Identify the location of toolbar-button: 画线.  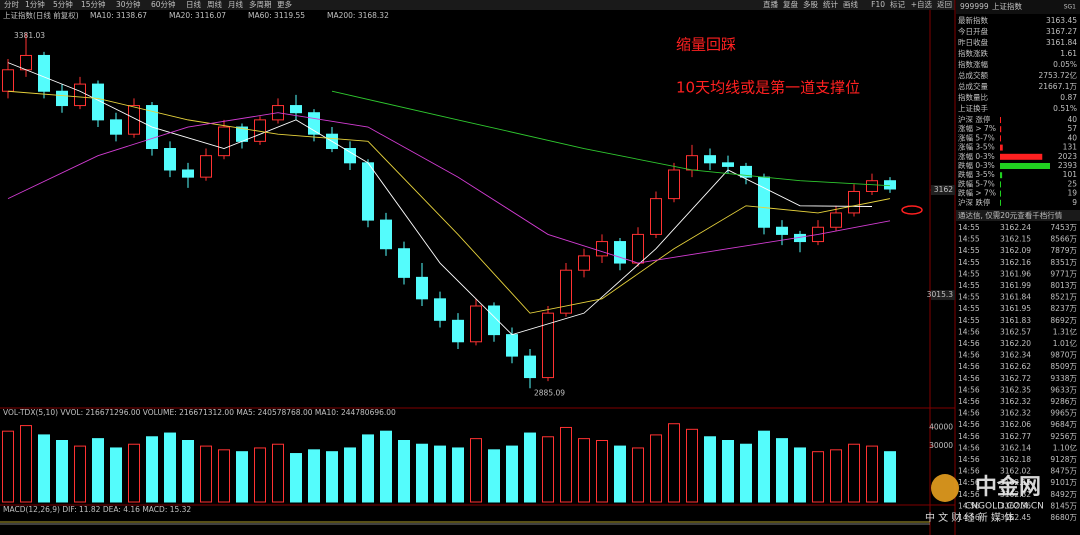
(850, 4).